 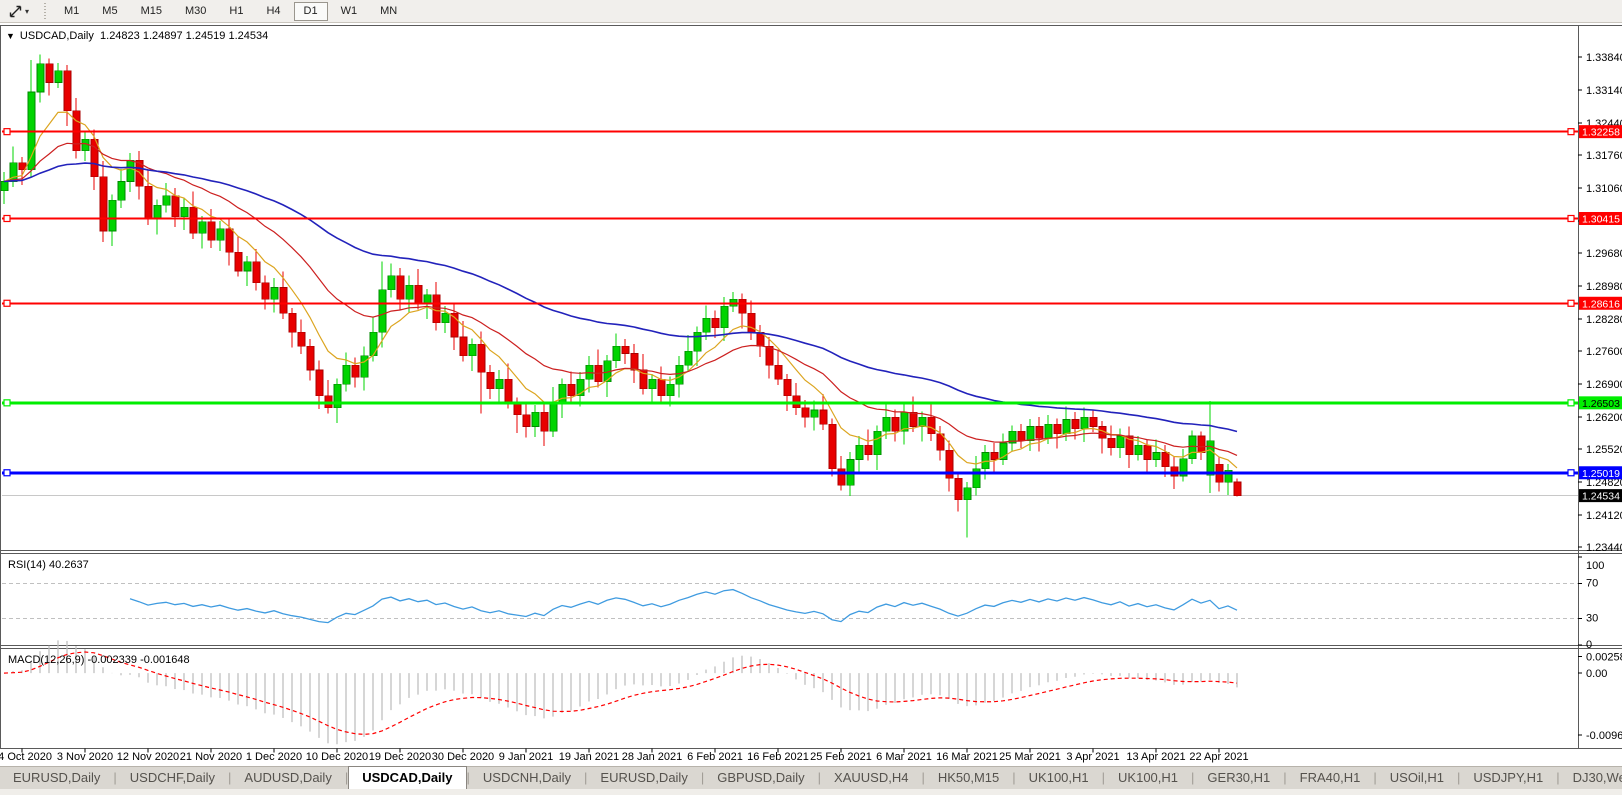 What do you see at coordinates (652, 757) in the screenshot?
I see `svg-text: 28 Jan 2021` at bounding box center [652, 757].